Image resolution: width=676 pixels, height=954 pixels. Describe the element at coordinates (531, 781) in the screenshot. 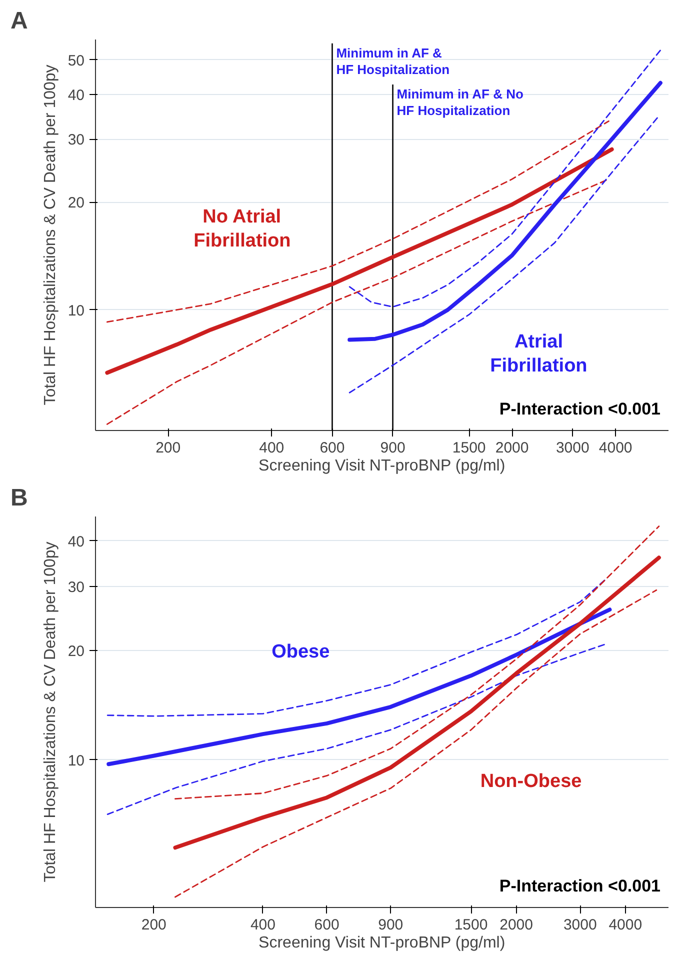

I see `text: Non-Obese` at that location.